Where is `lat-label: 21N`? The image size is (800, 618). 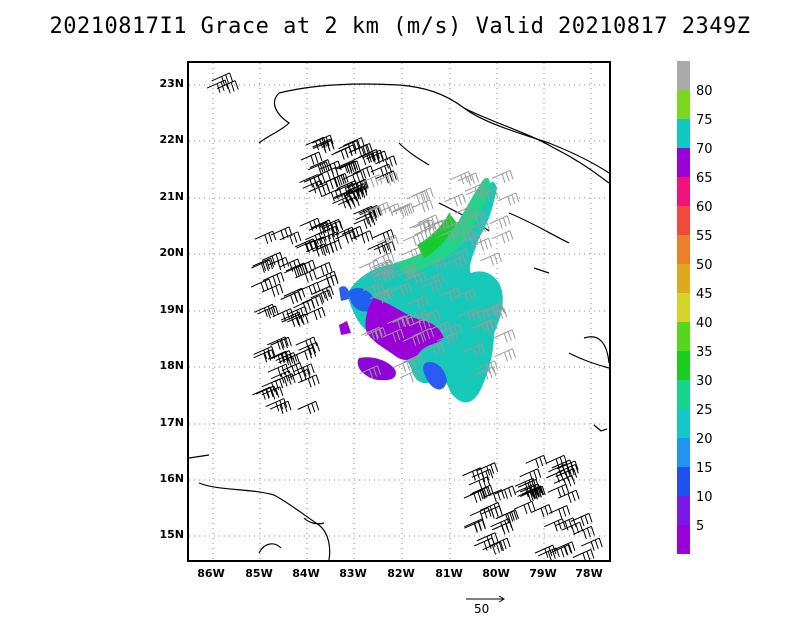
lat-label: 21N is located at coordinates (171, 196).